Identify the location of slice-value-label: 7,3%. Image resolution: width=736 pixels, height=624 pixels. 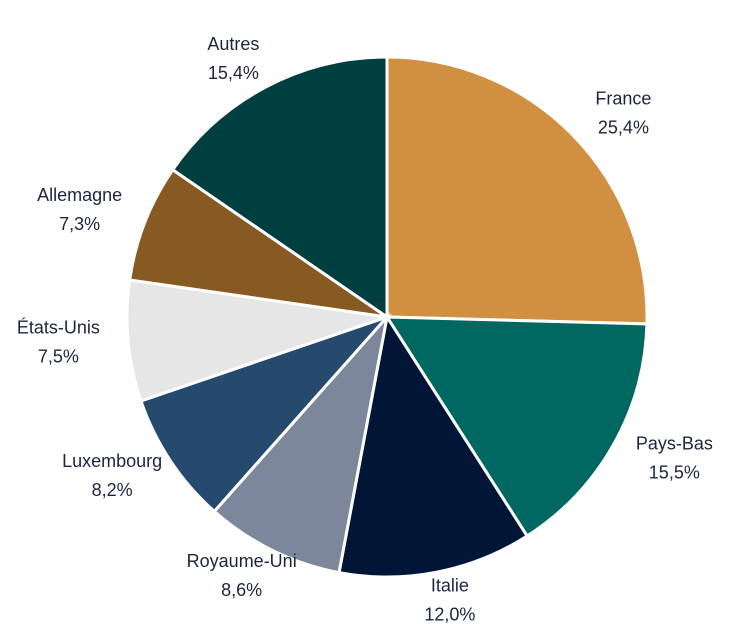
(79, 224).